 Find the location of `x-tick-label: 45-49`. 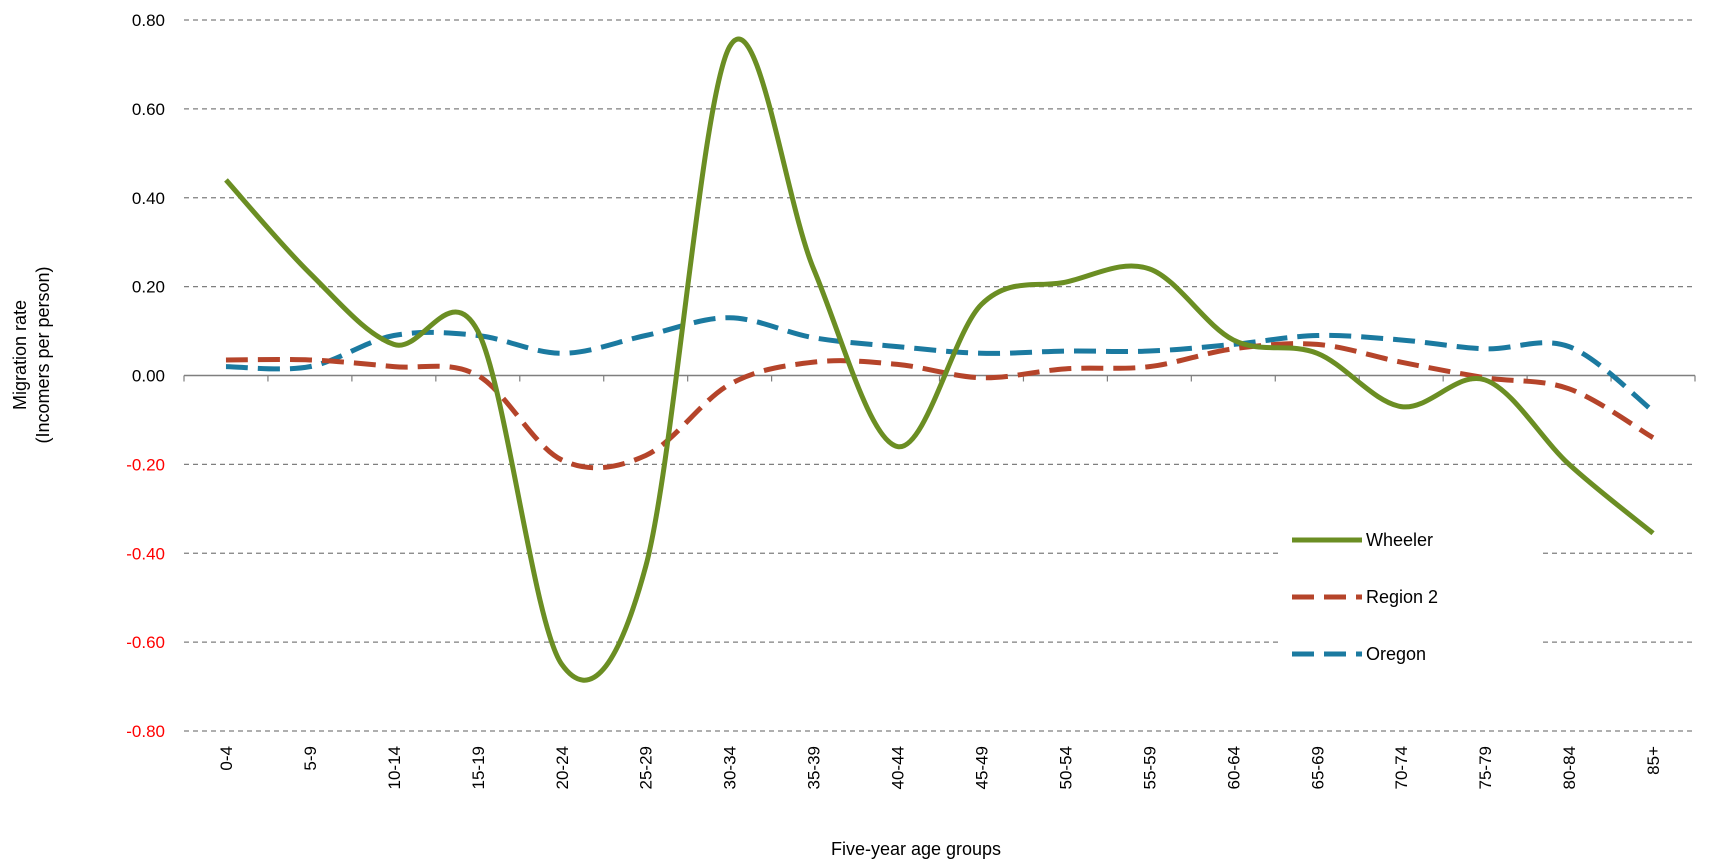

x-tick-label: 45-49 is located at coordinates (981, 767).